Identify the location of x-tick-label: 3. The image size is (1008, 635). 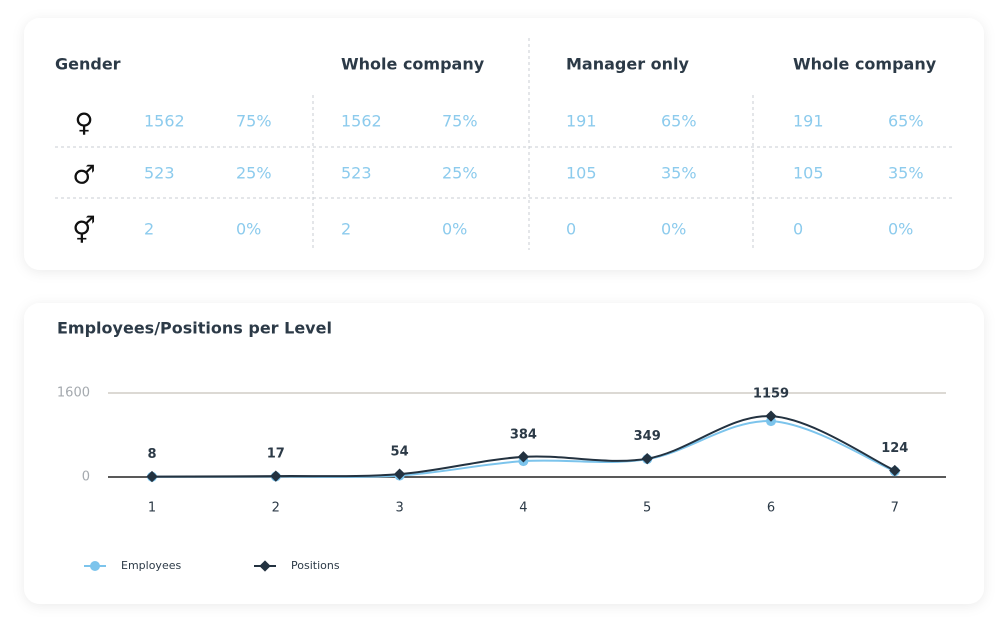
(399, 508).